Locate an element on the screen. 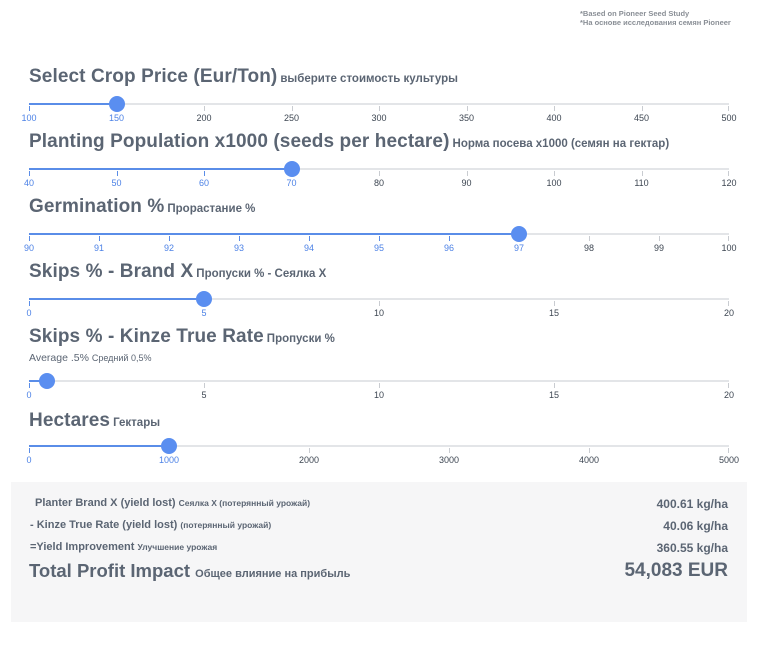 The image size is (765, 652). source-note-ru: *На основе исследования семян Pioneer is located at coordinates (655, 22).